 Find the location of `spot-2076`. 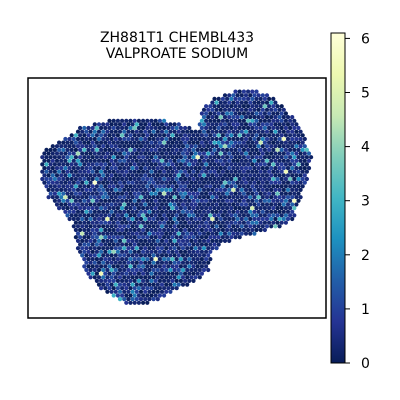

spot-2076 is located at coordinates (94, 248).